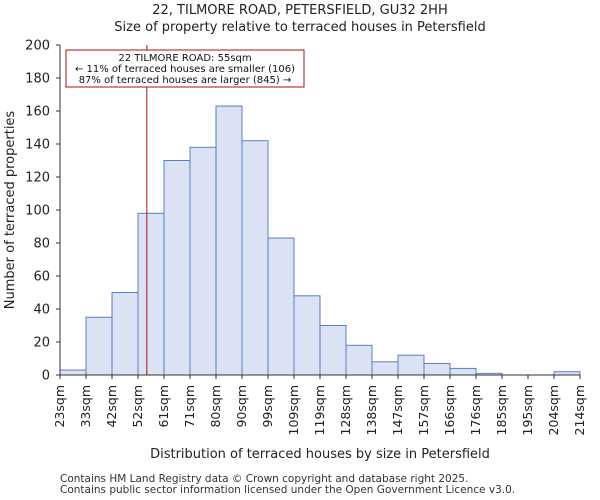  Describe the element at coordinates (267, 406) in the screenshot. I see `x-tick-label: 99sqm` at that location.